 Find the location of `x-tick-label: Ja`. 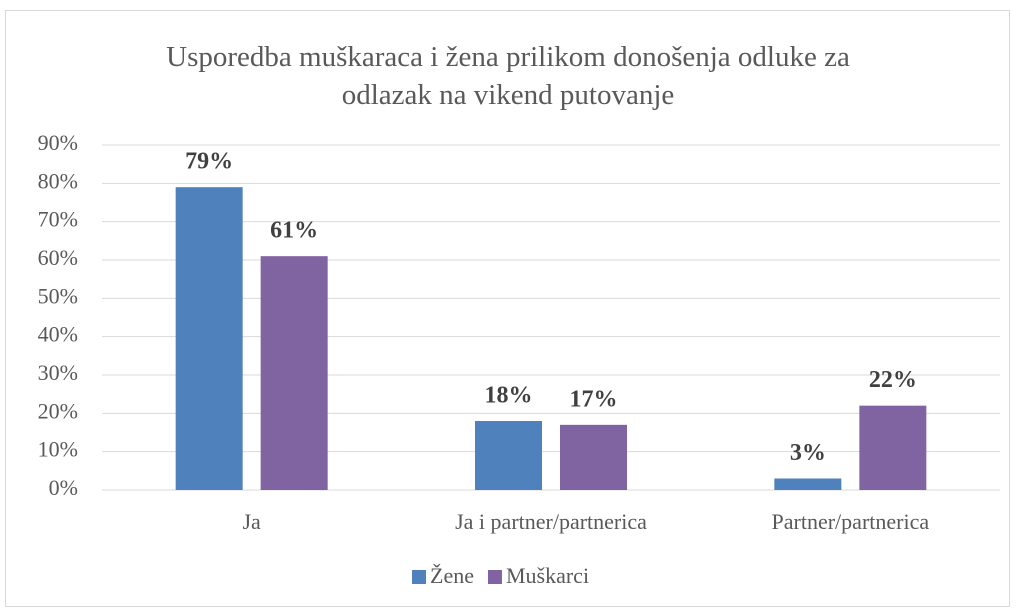

x-tick-label: Ja is located at coordinates (252, 521).